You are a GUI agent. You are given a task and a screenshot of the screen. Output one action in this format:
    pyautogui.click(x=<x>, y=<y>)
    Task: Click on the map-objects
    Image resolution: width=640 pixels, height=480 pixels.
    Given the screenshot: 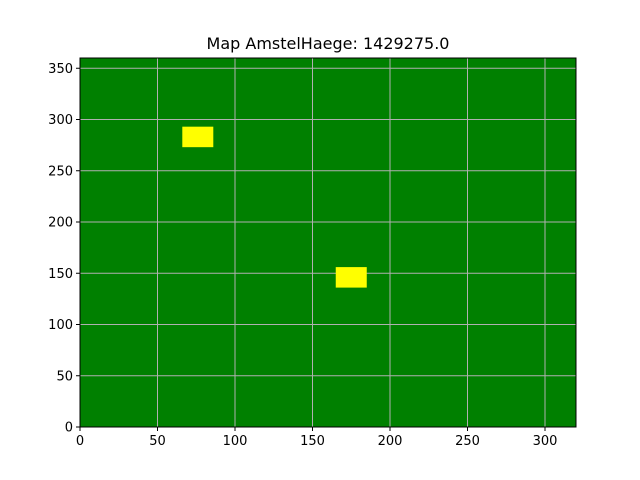 What is the action you would take?
    pyautogui.click(x=274, y=207)
    